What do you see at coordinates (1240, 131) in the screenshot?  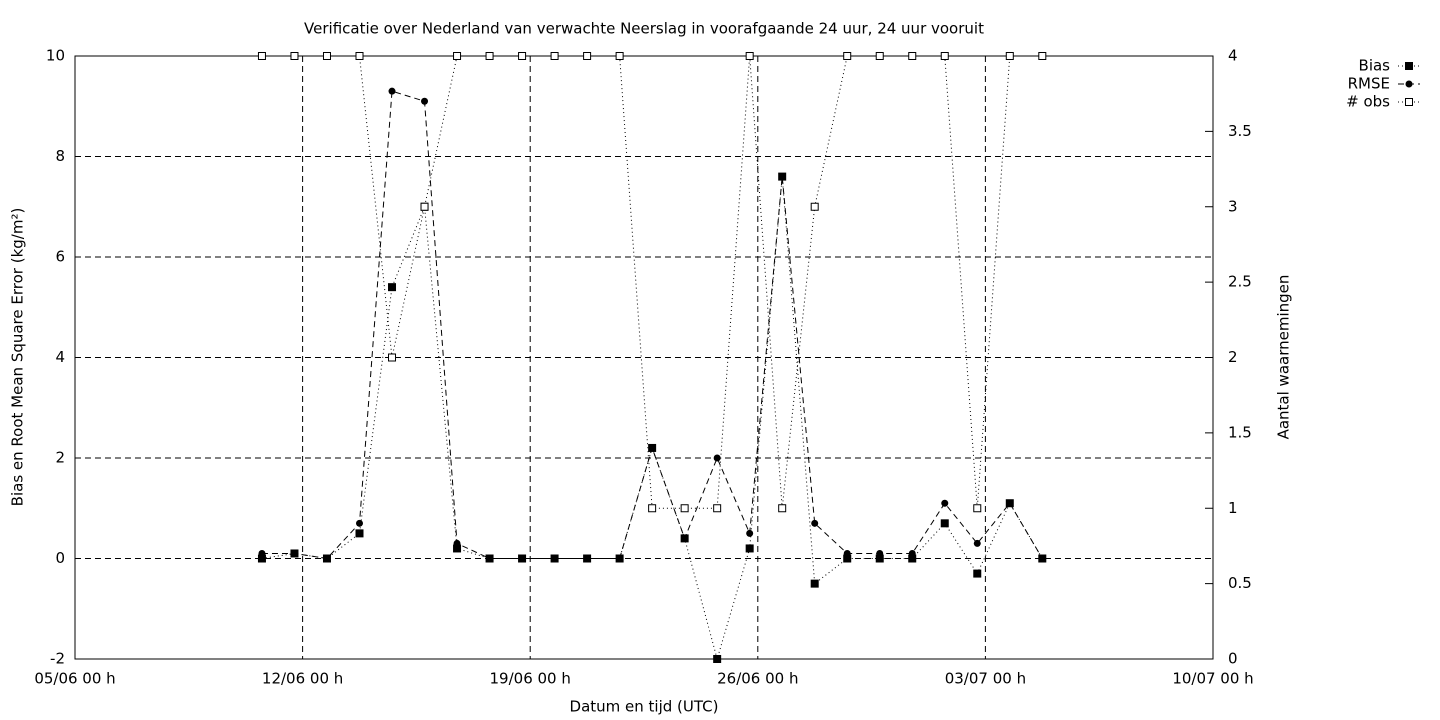 I see `y2-tick-label: 3.5` at bounding box center [1240, 131].